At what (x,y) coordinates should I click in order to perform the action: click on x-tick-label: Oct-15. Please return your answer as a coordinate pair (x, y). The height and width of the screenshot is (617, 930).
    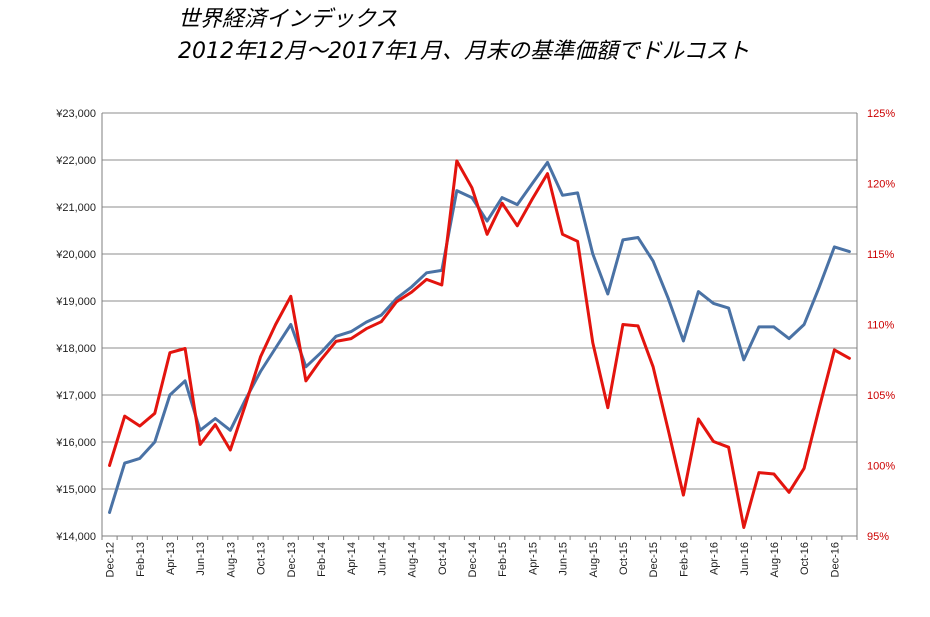
    Looking at the image, I should click on (624, 558).